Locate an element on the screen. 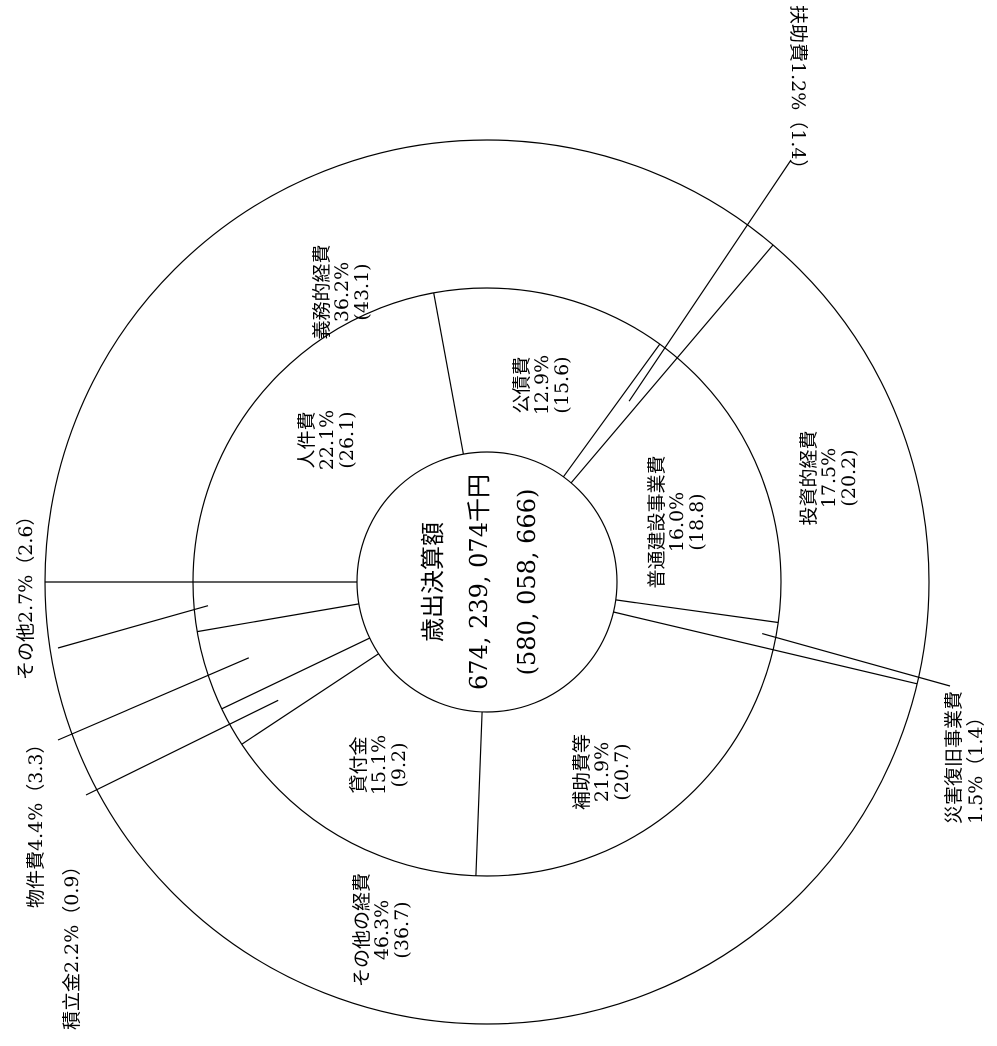 The width and height of the screenshot is (997, 1046). inner-label-prev: (9.2) is located at coordinates (399, 764).